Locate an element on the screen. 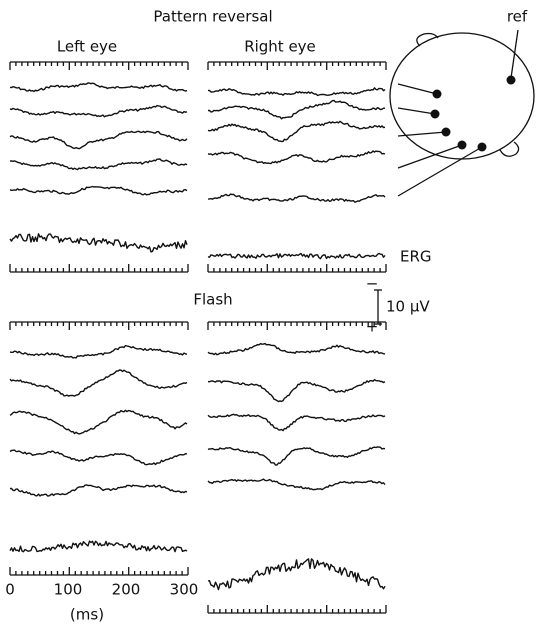 This screenshot has width=536, height=628. ref-label: ref is located at coordinates (517, 17).